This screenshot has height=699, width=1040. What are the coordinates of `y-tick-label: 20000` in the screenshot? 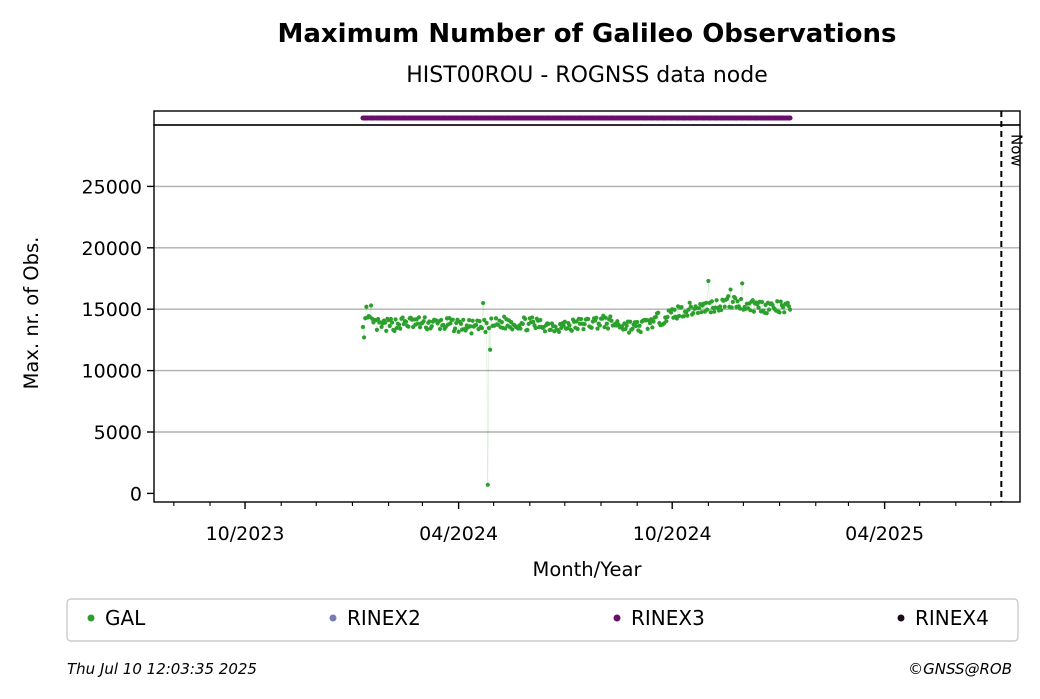 It's located at (112, 249).